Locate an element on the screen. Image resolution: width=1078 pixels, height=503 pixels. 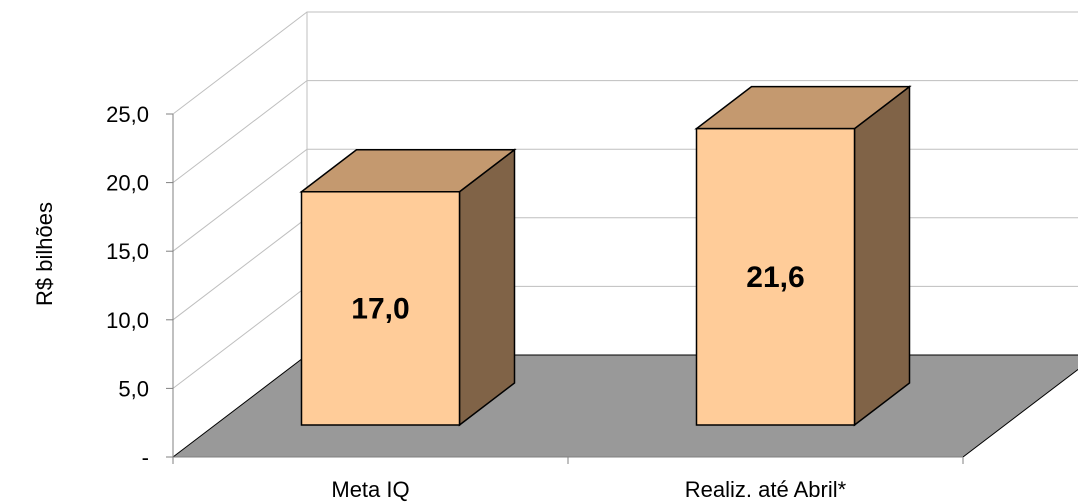
y-axis-title: R$ bilhões is located at coordinates (44, 254).